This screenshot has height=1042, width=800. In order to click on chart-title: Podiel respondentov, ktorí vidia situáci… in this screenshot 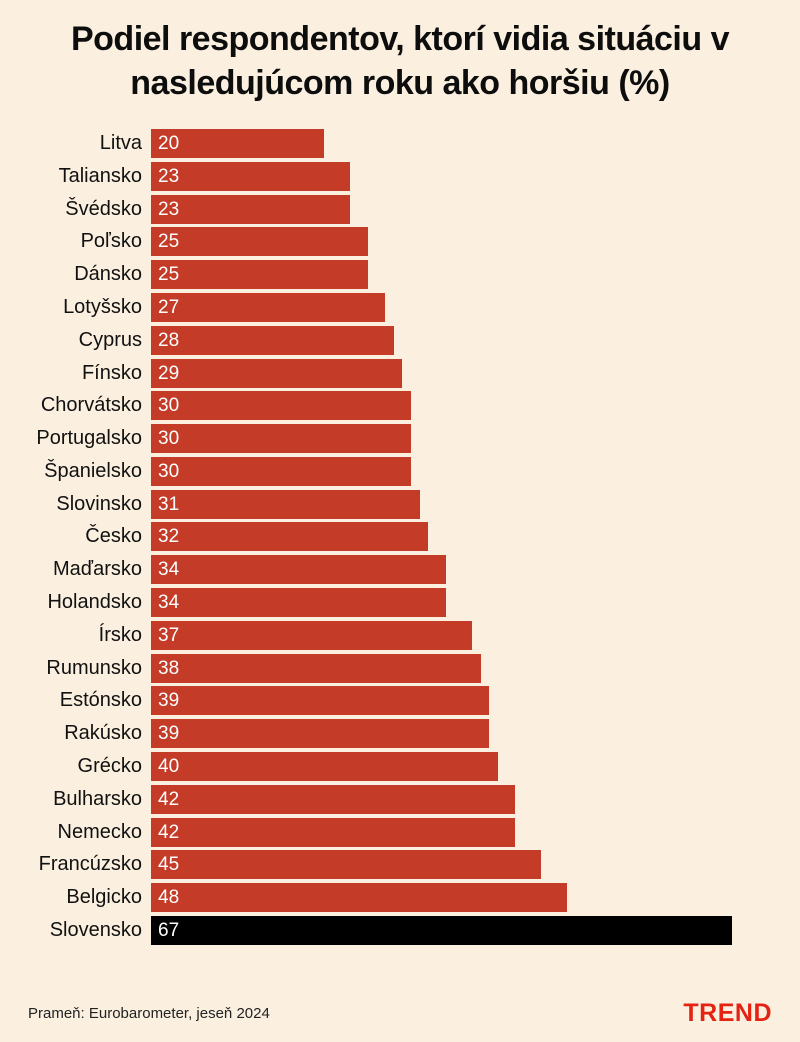, I will do `click(400, 61)`.